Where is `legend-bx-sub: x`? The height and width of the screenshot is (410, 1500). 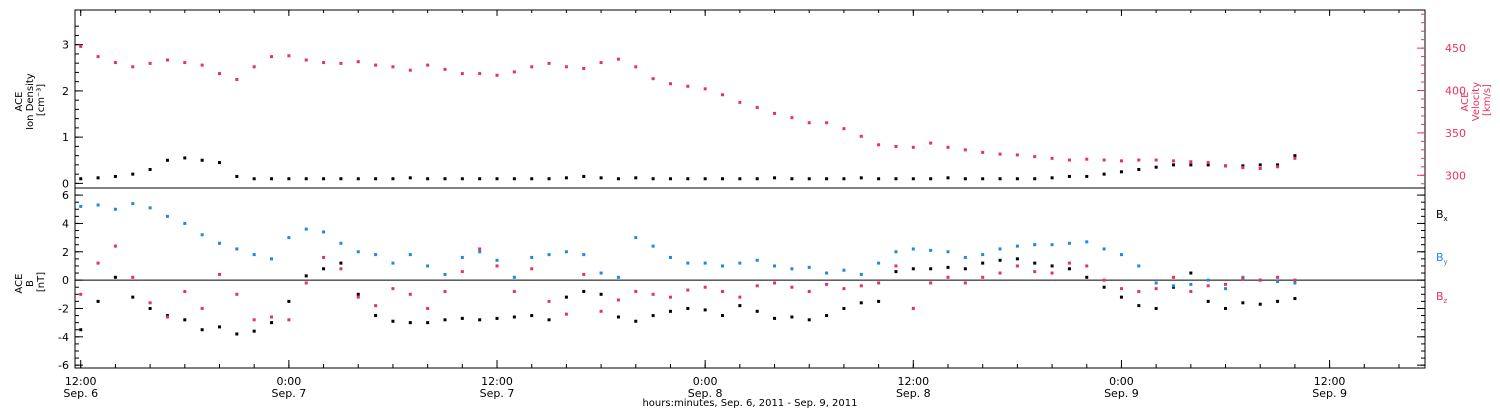
legend-bx-sub: x is located at coordinates (1446, 219).